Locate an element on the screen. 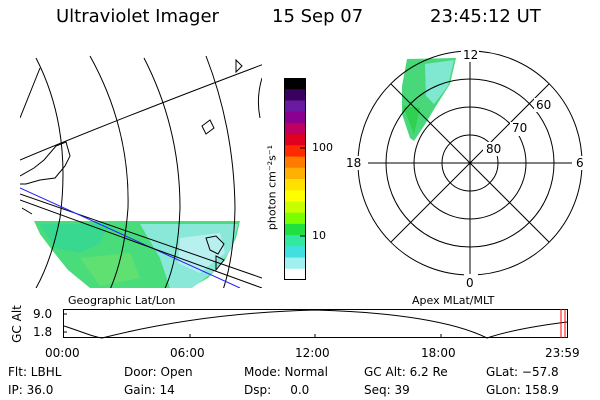 Image resolution: width=600 pixels, height=400 pixels. gc-altitude-timeline is located at coordinates (315, 324).